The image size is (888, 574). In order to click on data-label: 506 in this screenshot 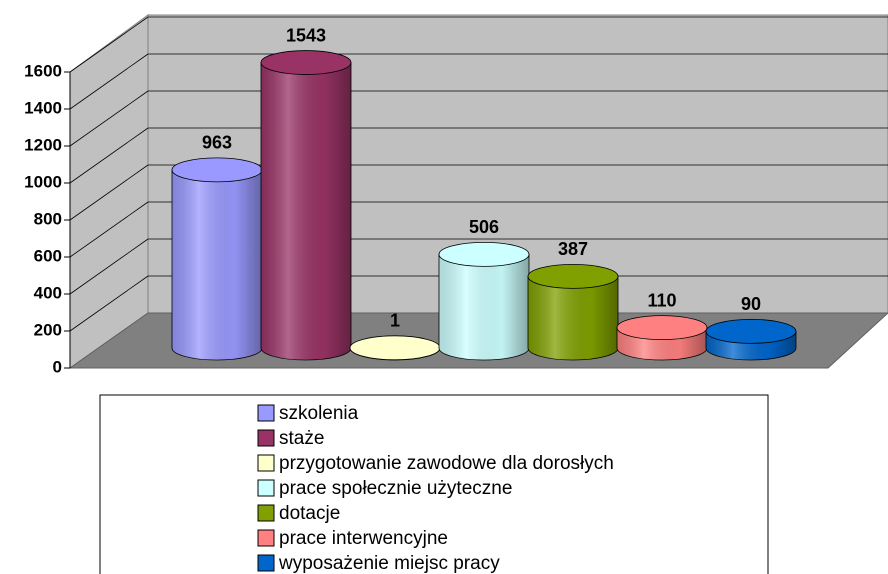, I will do `click(484, 227)`.